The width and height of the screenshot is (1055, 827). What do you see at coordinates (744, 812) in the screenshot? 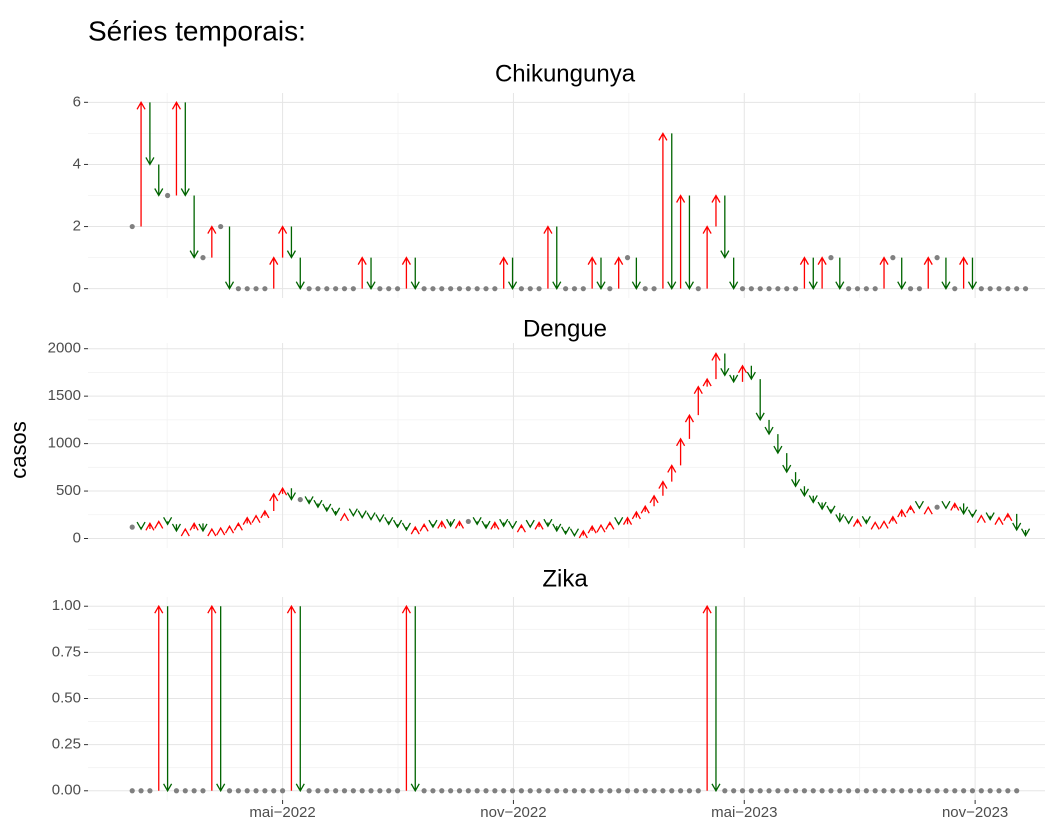
I see `x-tick-label: mai−2023` at bounding box center [744, 812].